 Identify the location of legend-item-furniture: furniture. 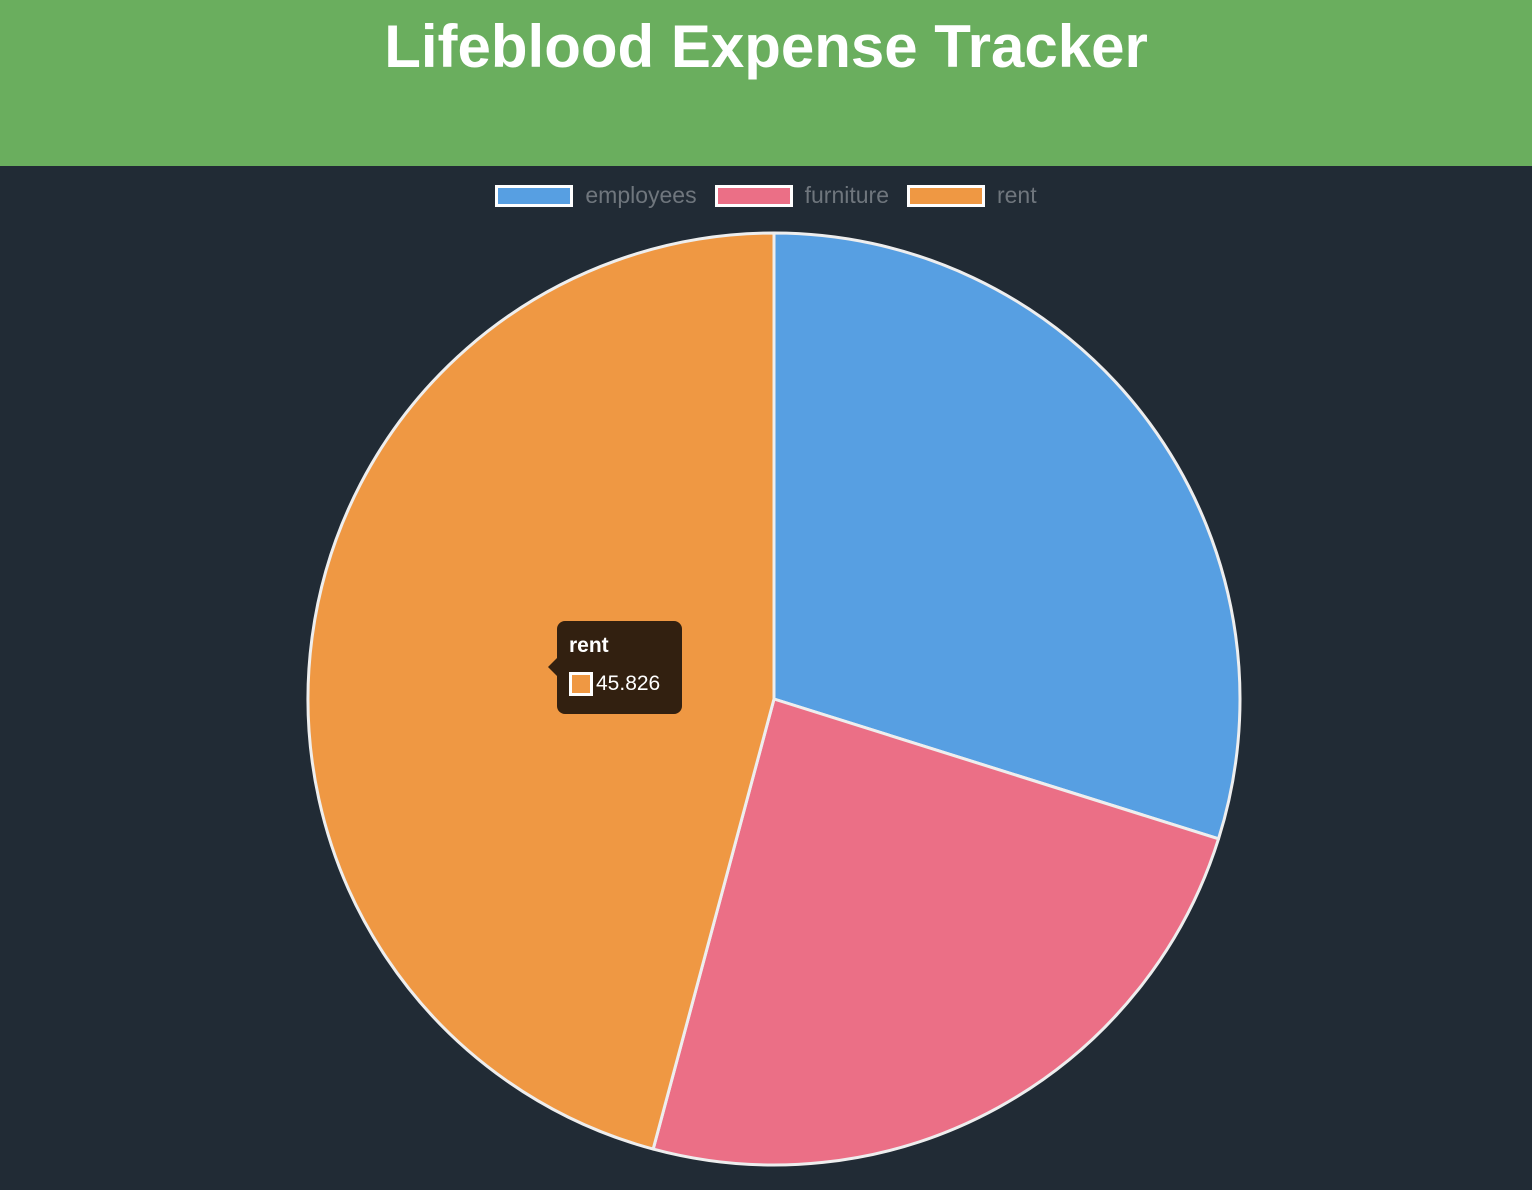
(801, 195).